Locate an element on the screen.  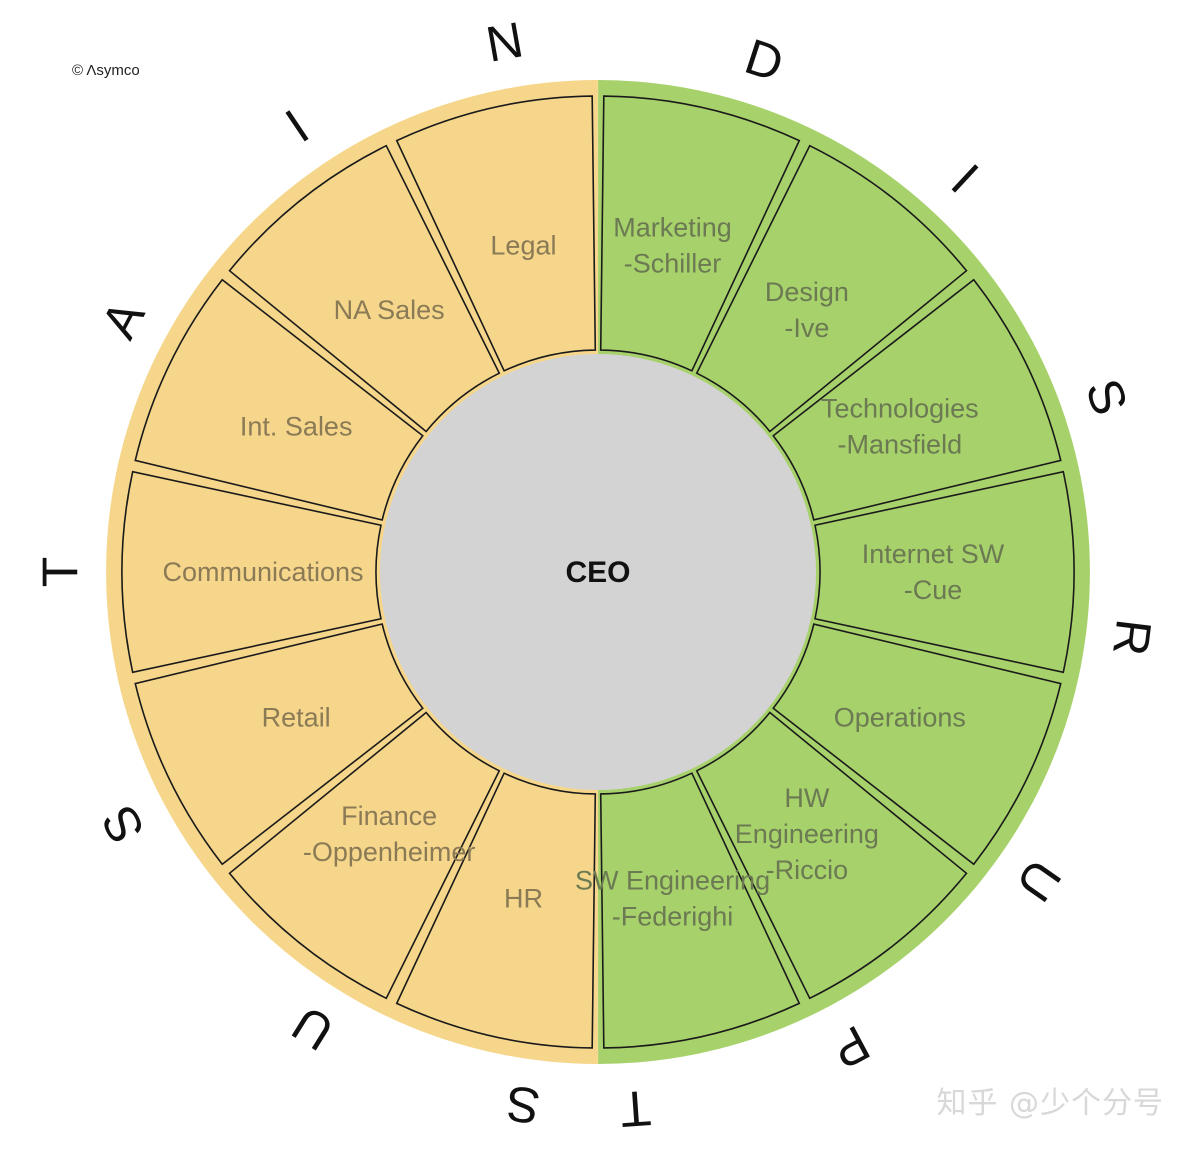
ring-letter-disruptive-4: R is located at coordinates (1132, 637).